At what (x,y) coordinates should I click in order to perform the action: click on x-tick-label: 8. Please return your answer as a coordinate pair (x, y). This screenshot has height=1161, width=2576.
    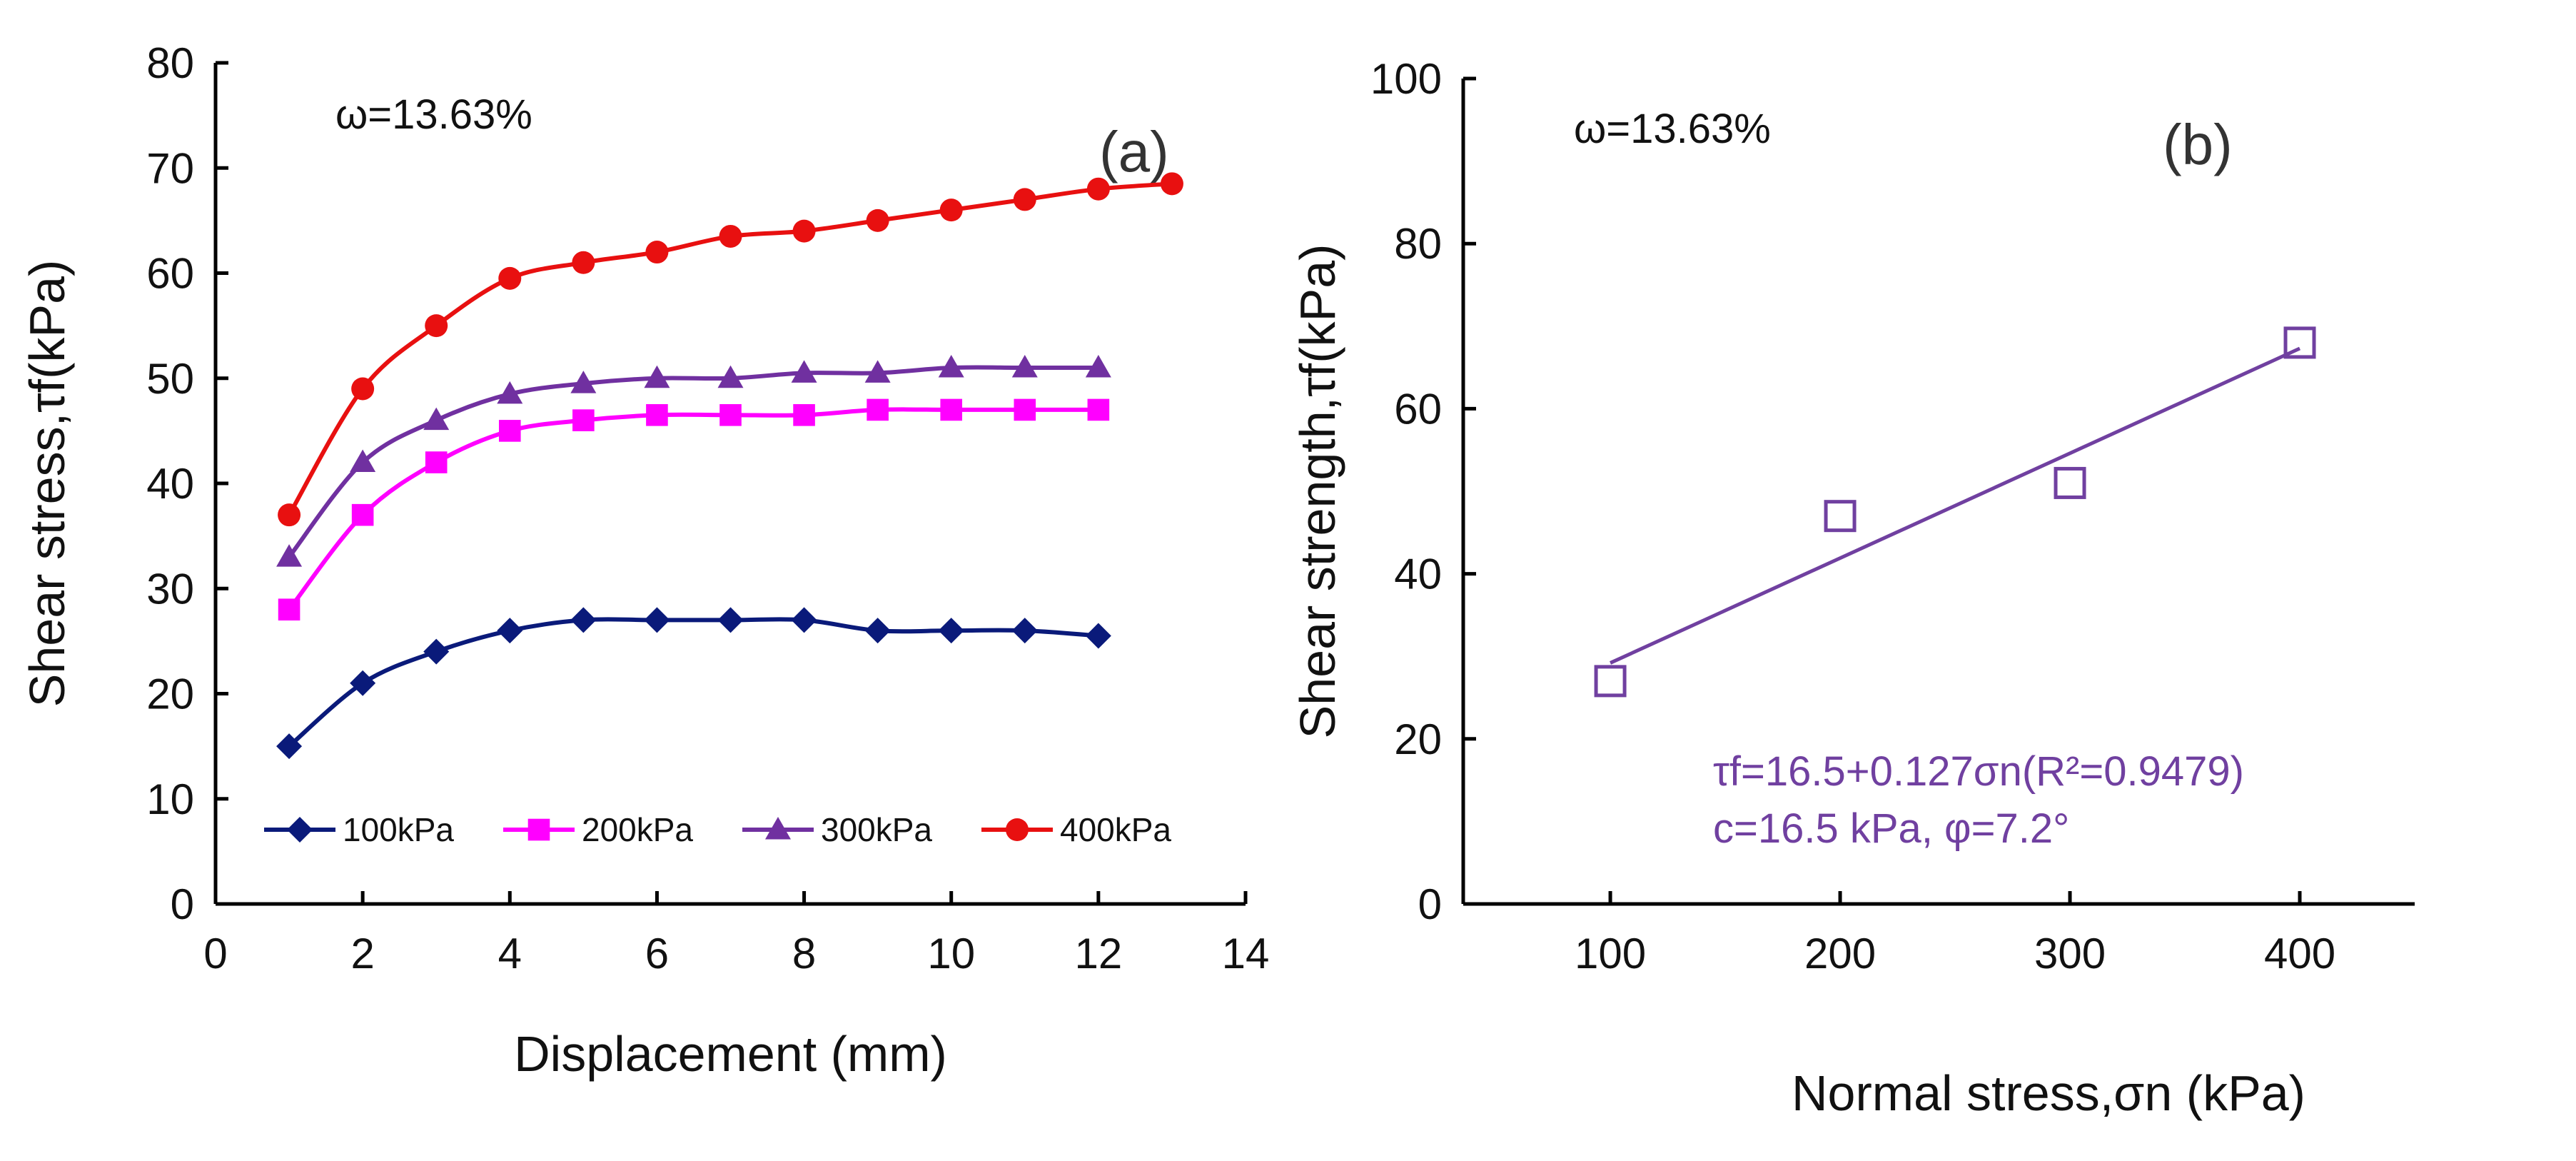
    Looking at the image, I should click on (804, 953).